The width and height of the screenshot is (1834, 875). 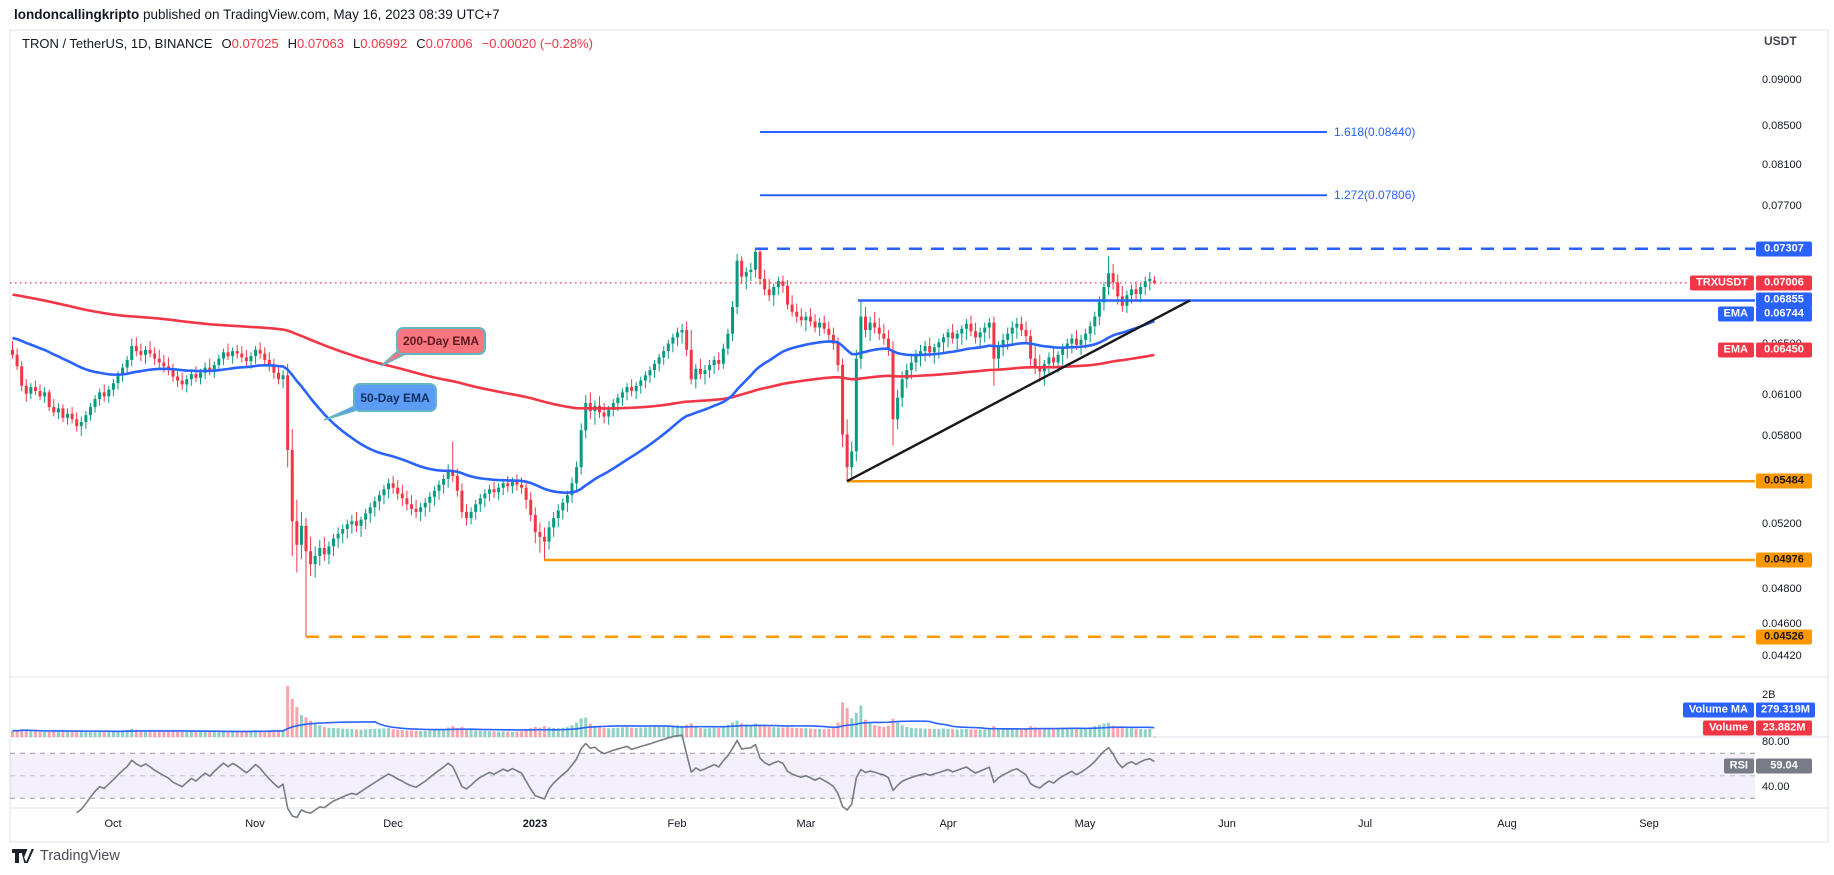 What do you see at coordinates (1784, 481) in the screenshot?
I see `axis-tag-value: 0.05484` at bounding box center [1784, 481].